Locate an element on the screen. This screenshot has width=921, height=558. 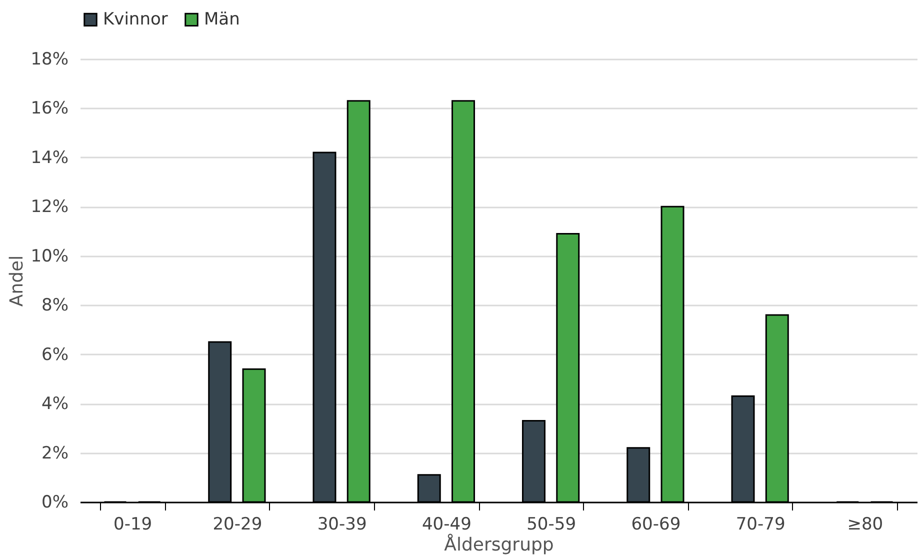
x-tick-label: 70-79 is located at coordinates (761, 524).